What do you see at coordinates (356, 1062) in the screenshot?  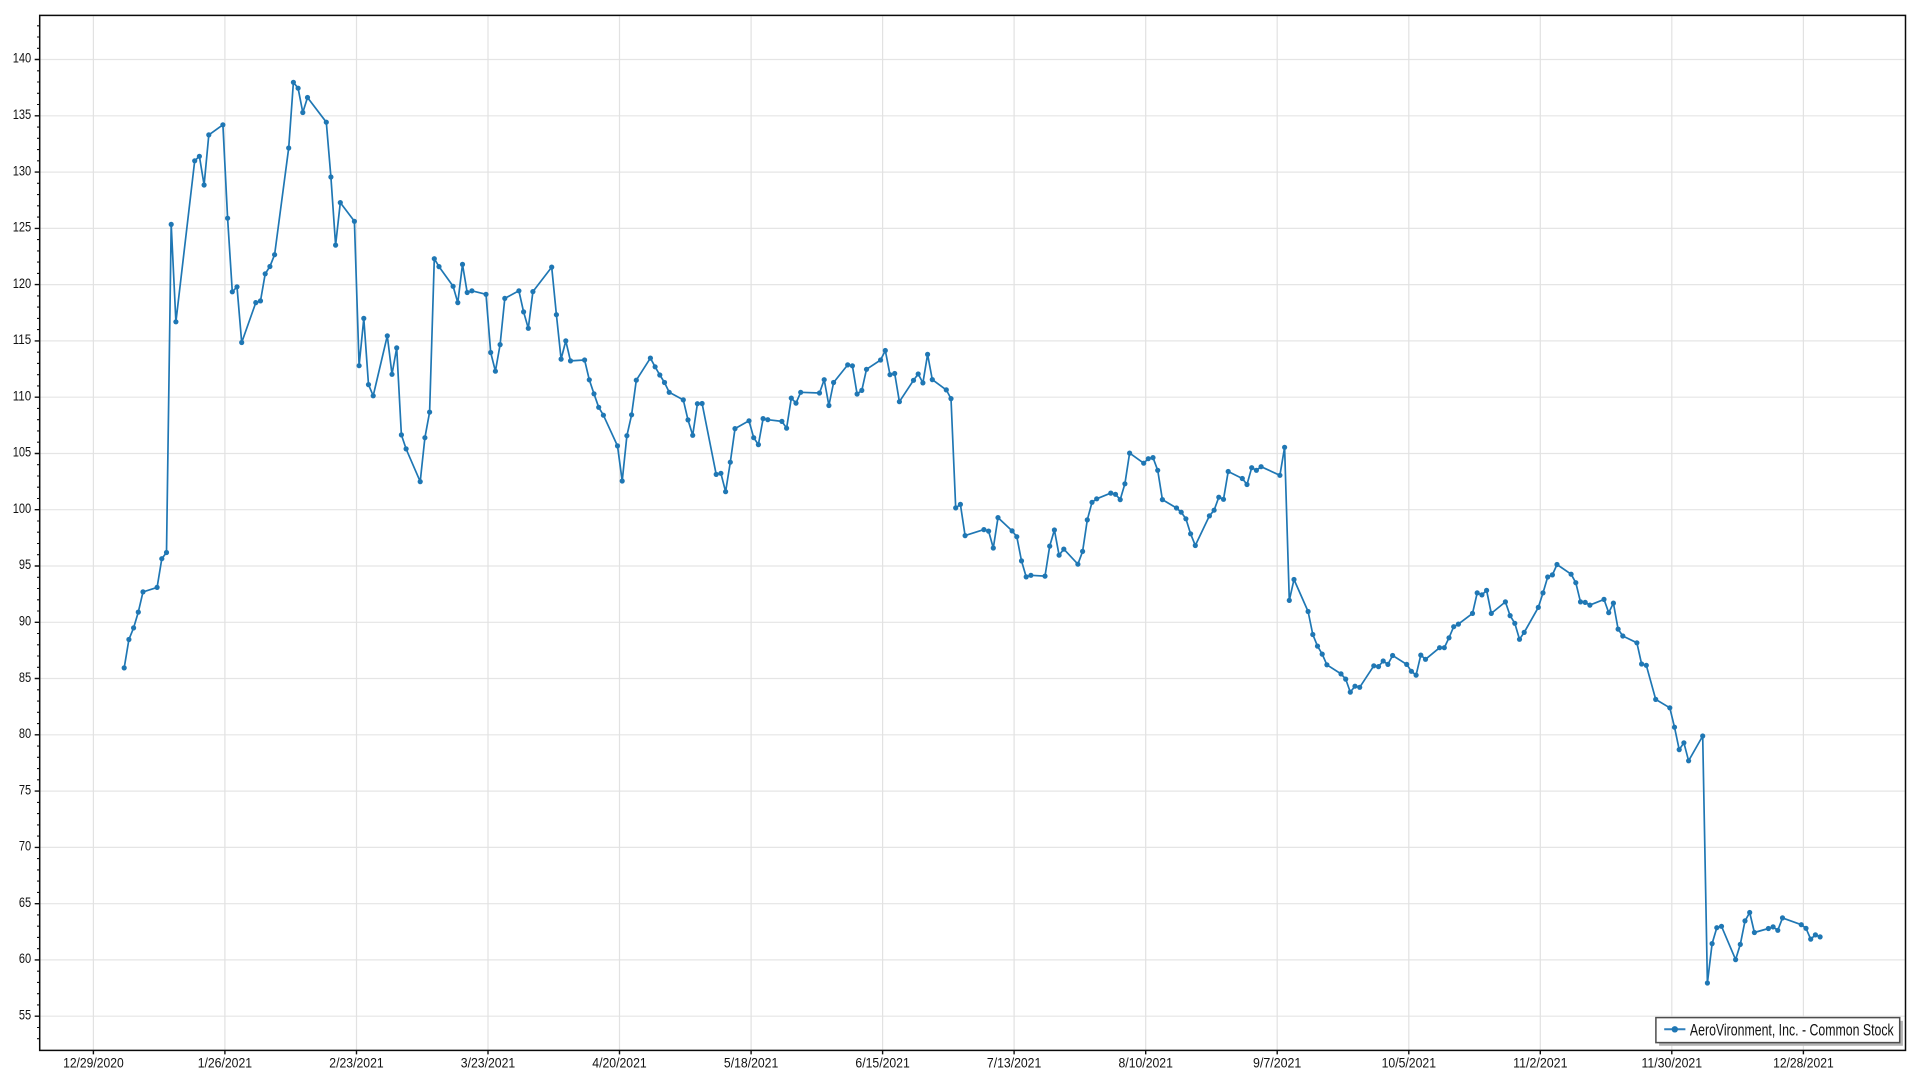 I see `svg-text: 2/23/2021` at bounding box center [356, 1062].